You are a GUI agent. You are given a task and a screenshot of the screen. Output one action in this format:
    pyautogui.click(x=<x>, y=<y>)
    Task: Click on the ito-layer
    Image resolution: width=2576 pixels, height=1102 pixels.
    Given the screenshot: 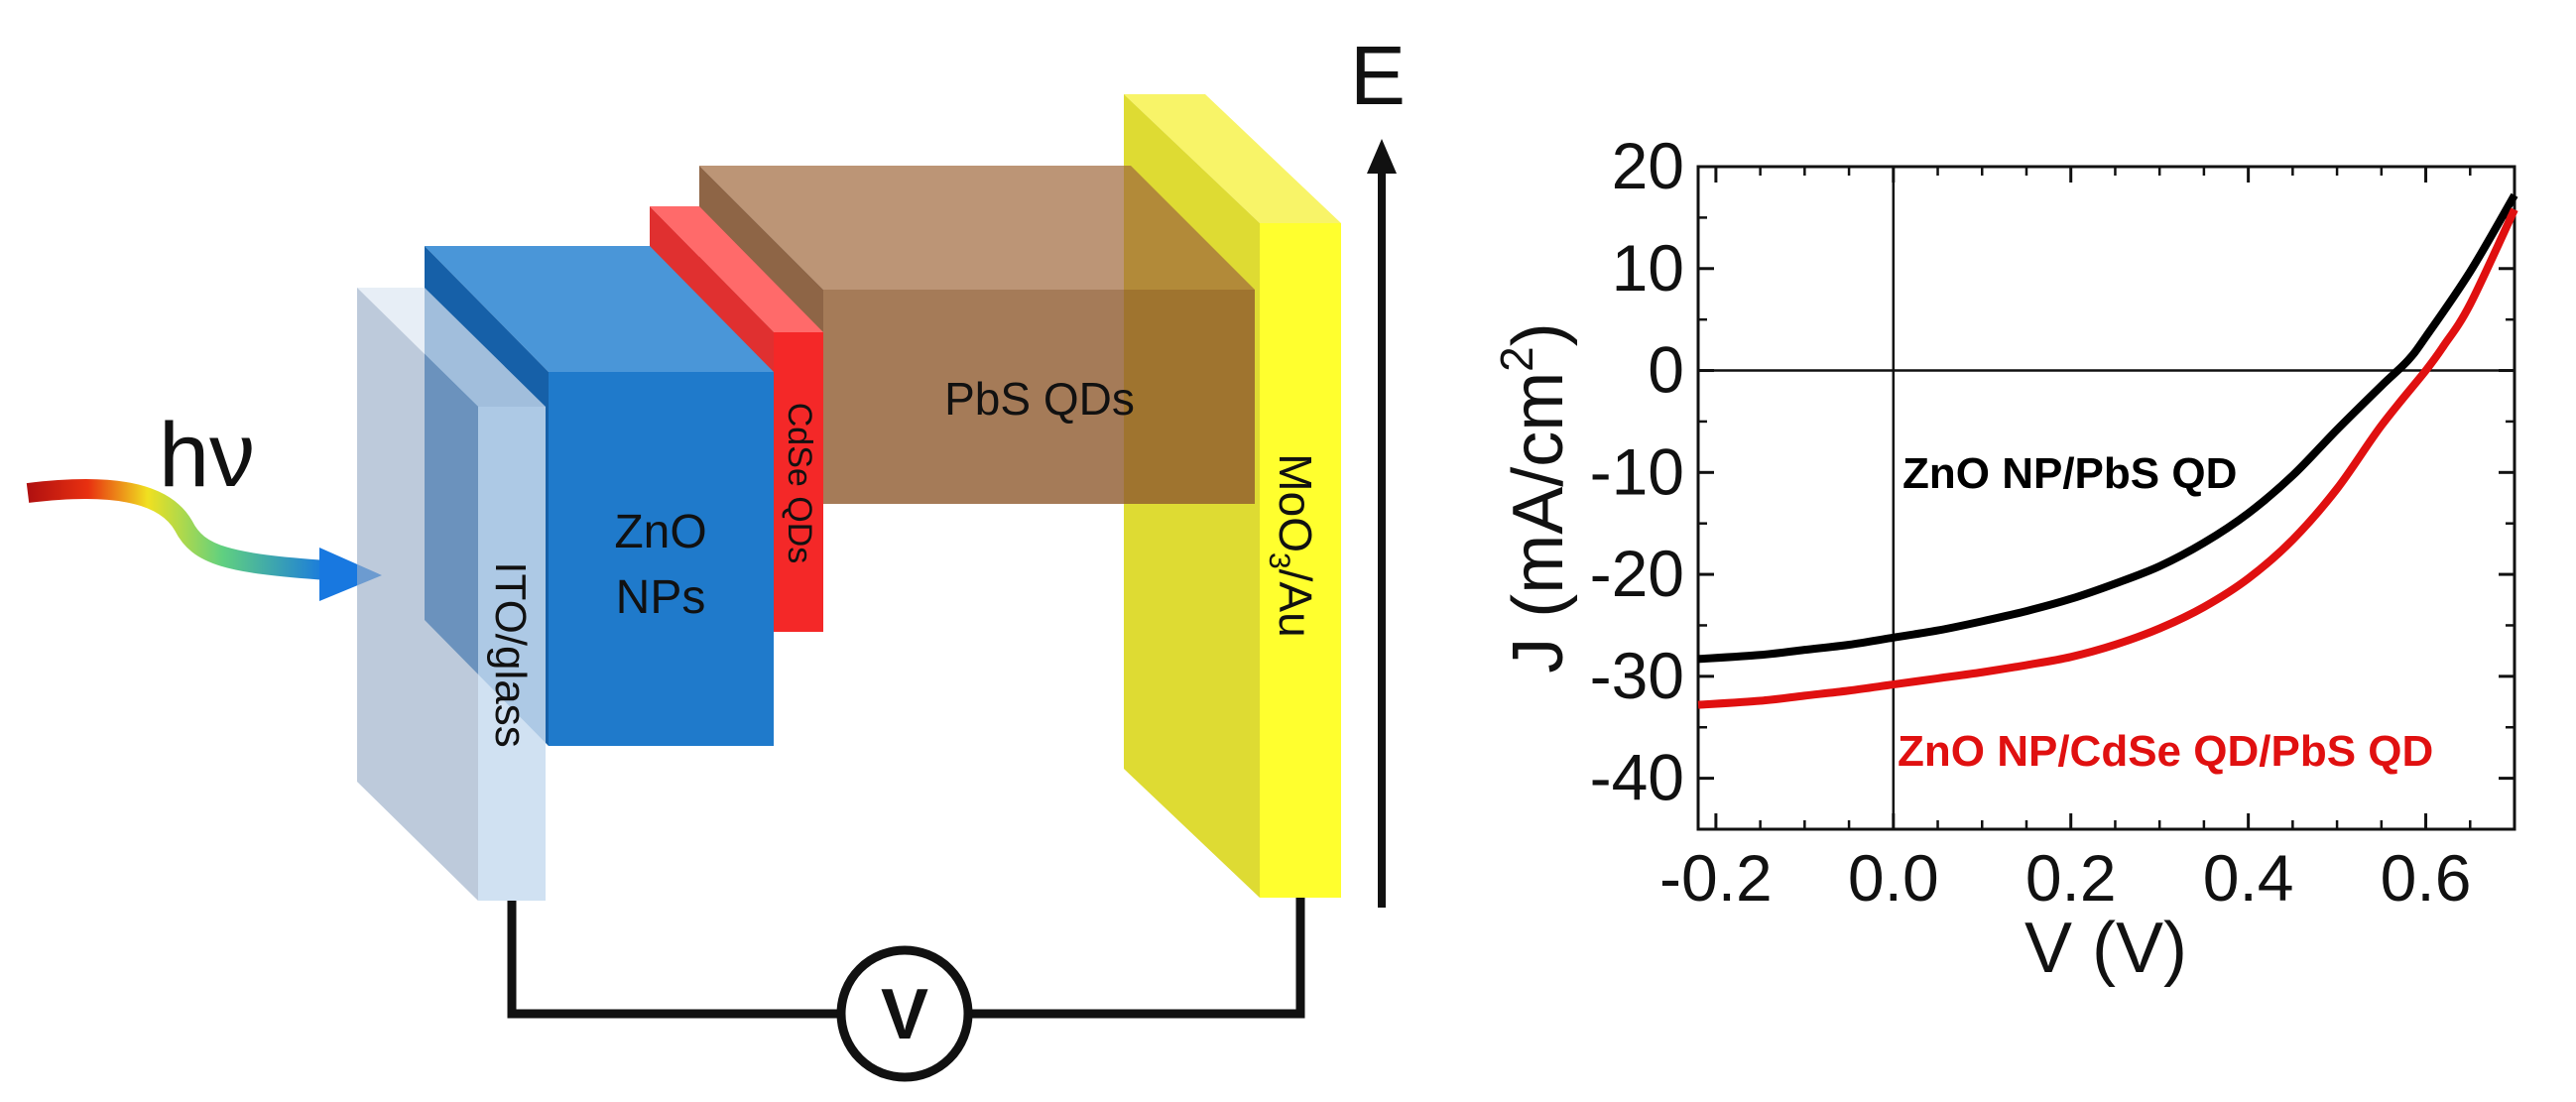 What is the action you would take?
    pyautogui.click(x=451, y=594)
    